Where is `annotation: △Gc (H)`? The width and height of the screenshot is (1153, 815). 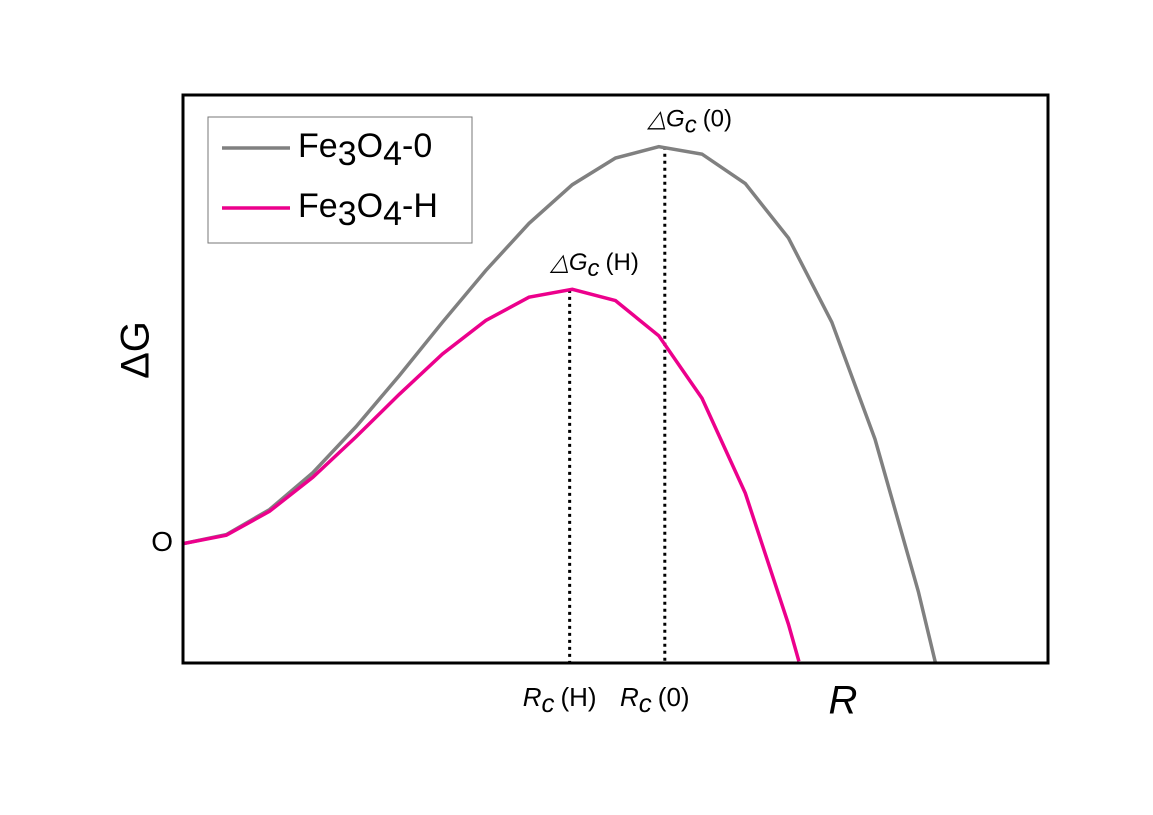
annotation: △Gc (H) is located at coordinates (593, 265).